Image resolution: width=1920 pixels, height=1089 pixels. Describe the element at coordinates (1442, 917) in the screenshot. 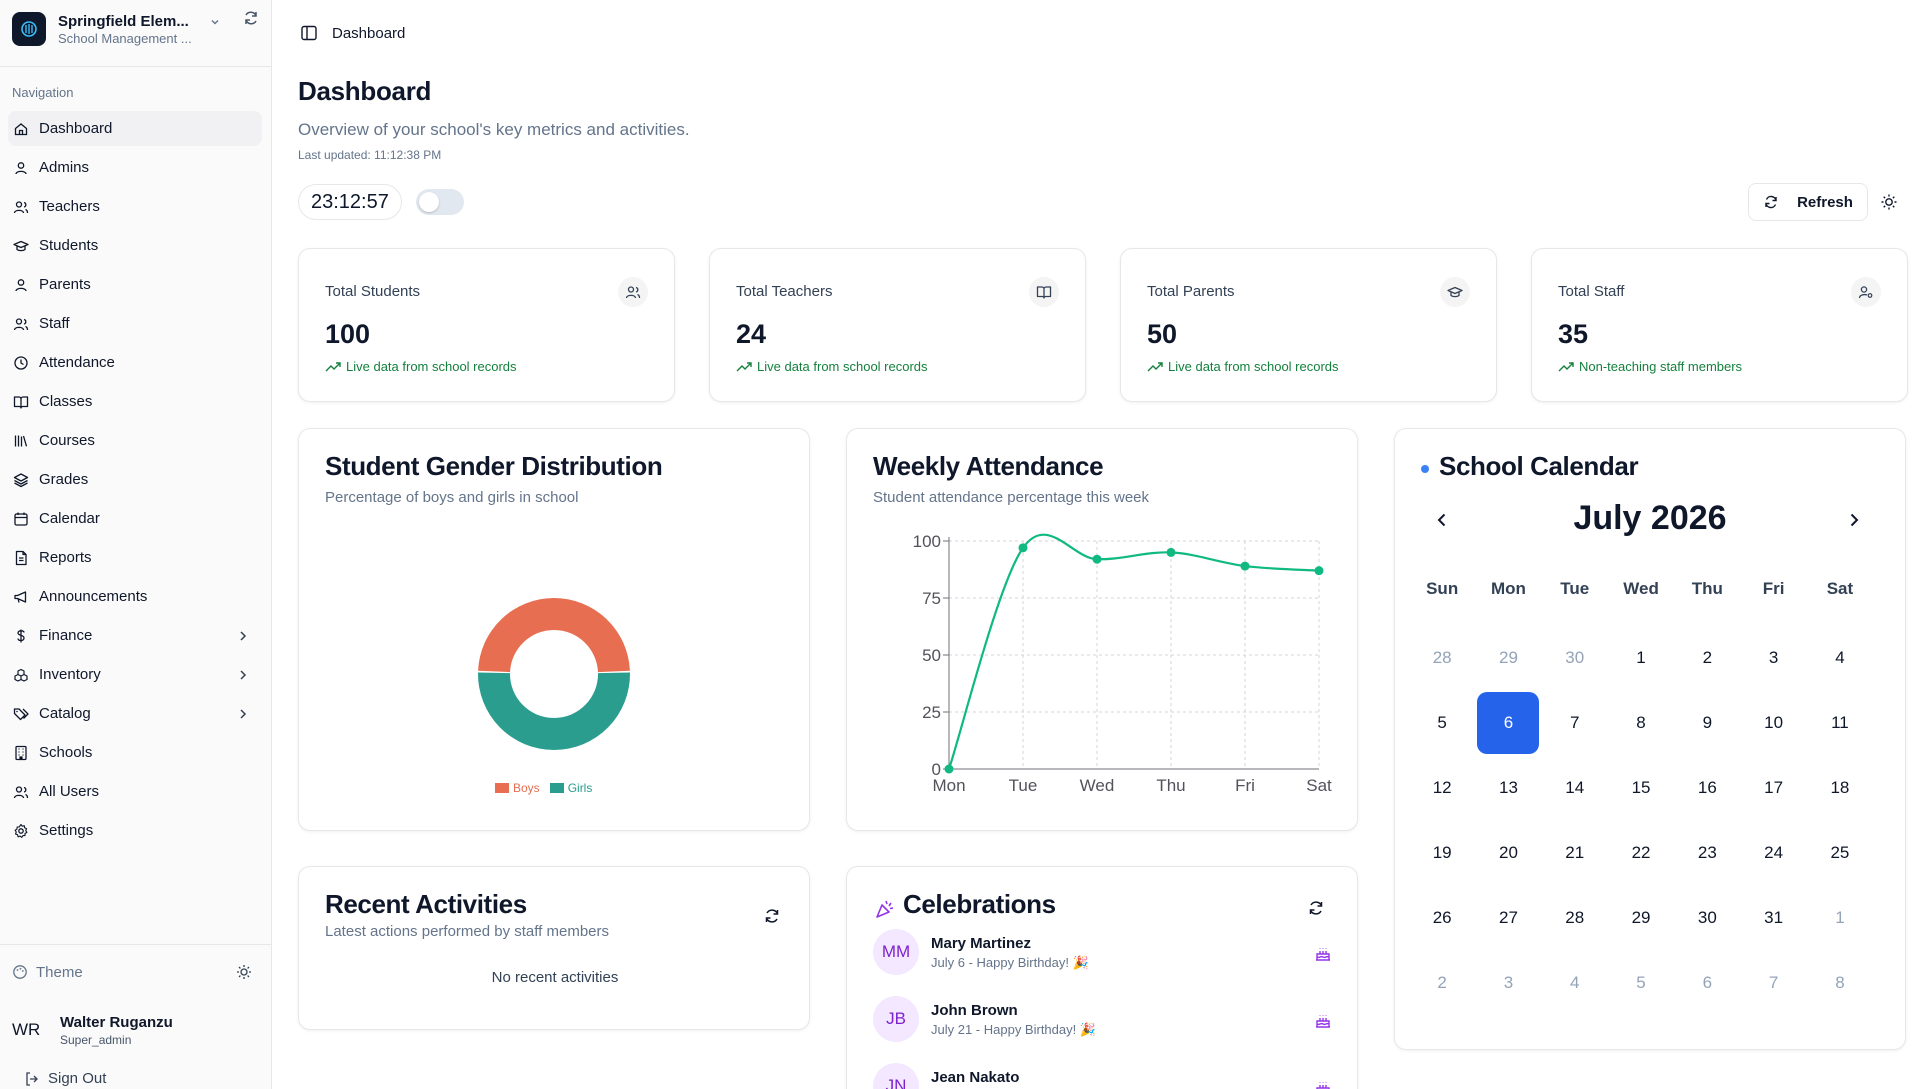

I see `calendar-day: 26` at that location.